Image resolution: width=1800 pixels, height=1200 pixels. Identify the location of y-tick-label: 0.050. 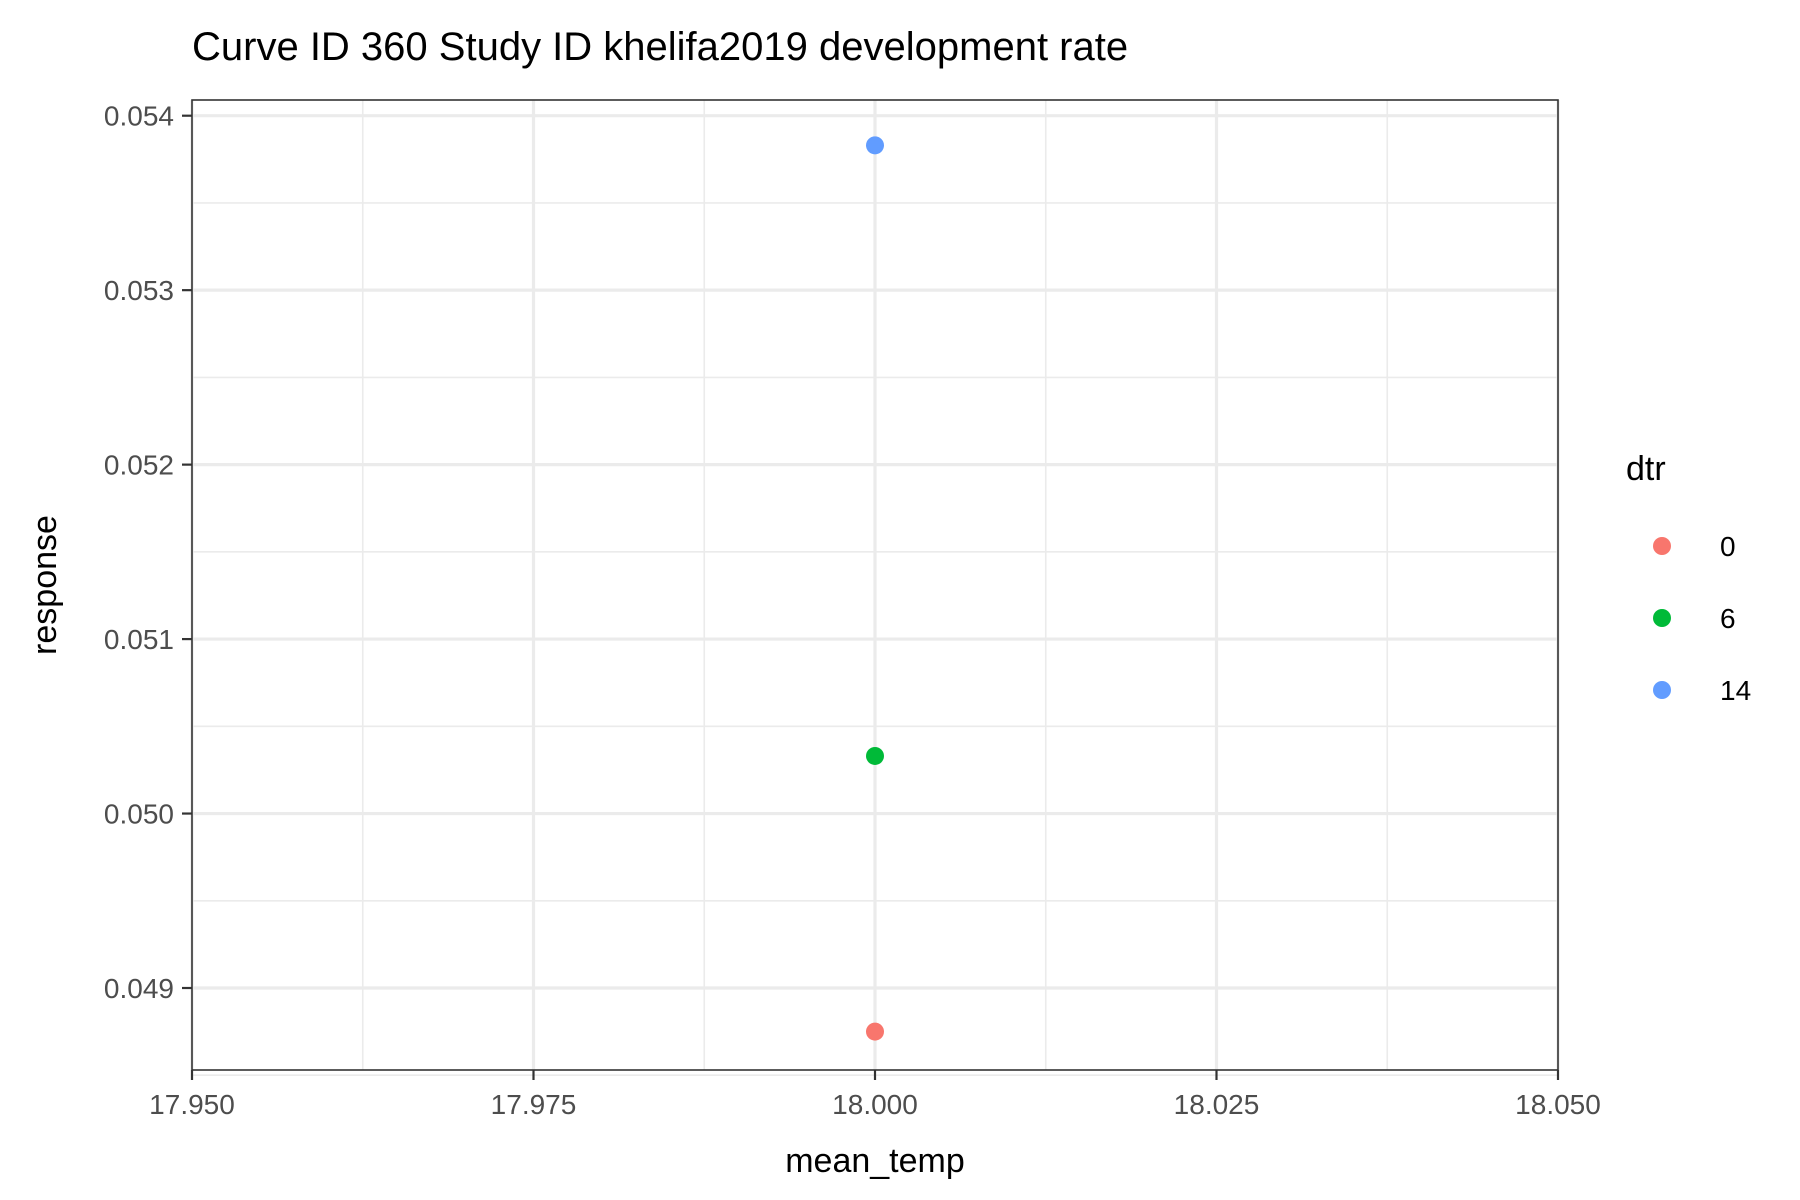
(139, 814).